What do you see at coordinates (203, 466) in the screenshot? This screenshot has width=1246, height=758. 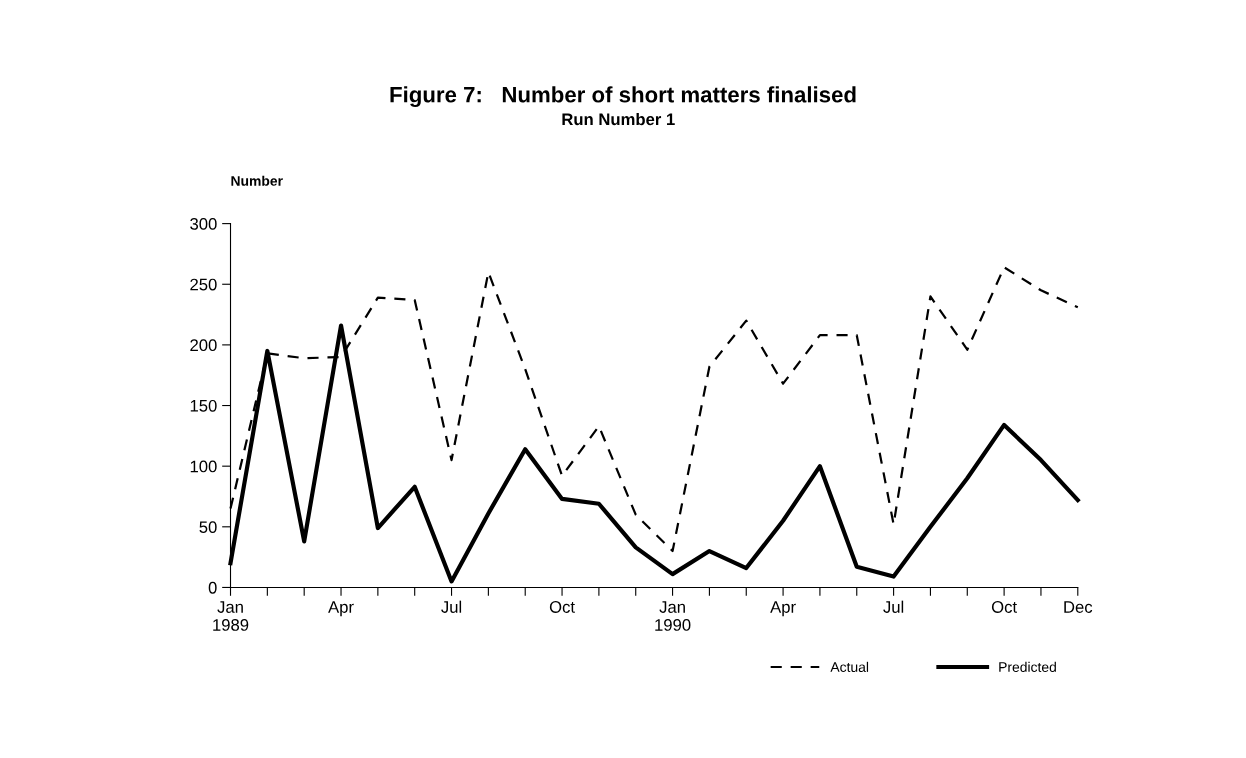 I see `y-tick-label: 100` at bounding box center [203, 466].